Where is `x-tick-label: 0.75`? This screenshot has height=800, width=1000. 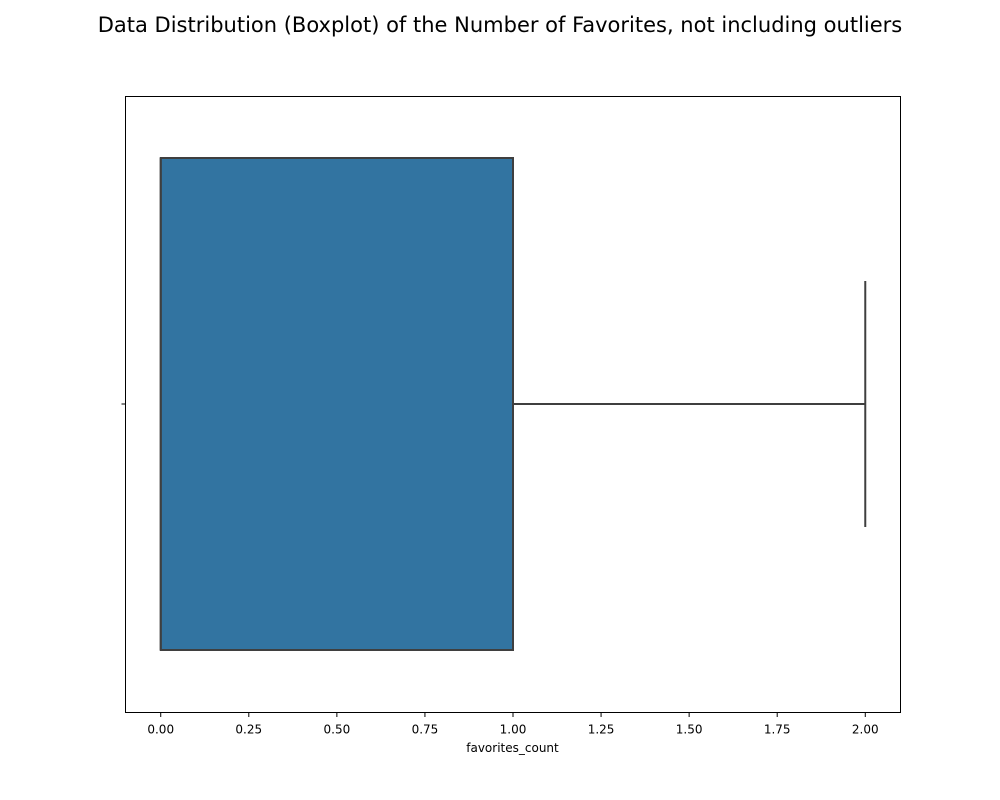 x-tick-label: 0.75 is located at coordinates (425, 730).